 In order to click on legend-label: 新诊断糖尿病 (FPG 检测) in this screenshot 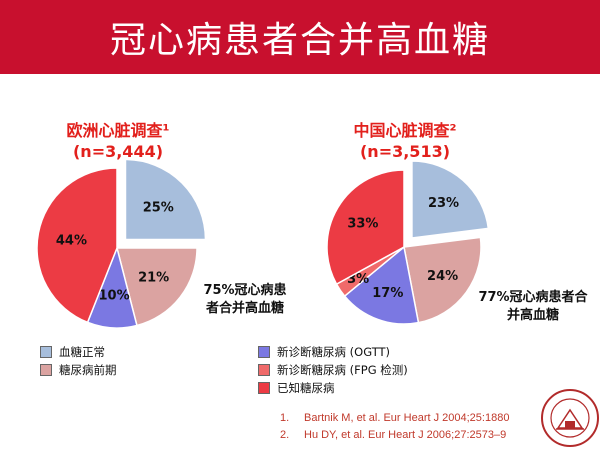, I will do `click(342, 370)`.